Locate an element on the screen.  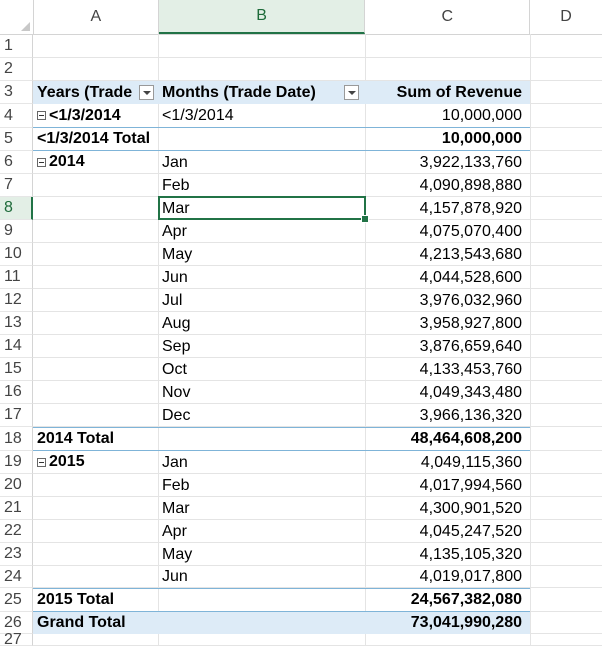
pivot-month-cell: Nov is located at coordinates (176, 392).